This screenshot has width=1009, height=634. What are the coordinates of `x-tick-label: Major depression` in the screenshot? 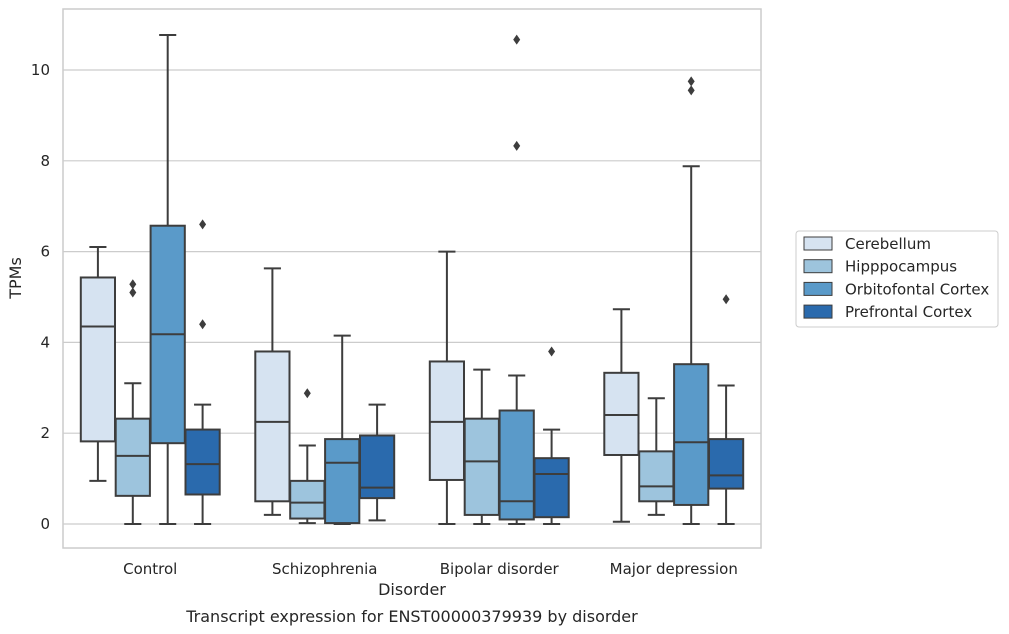 It's located at (674, 569).